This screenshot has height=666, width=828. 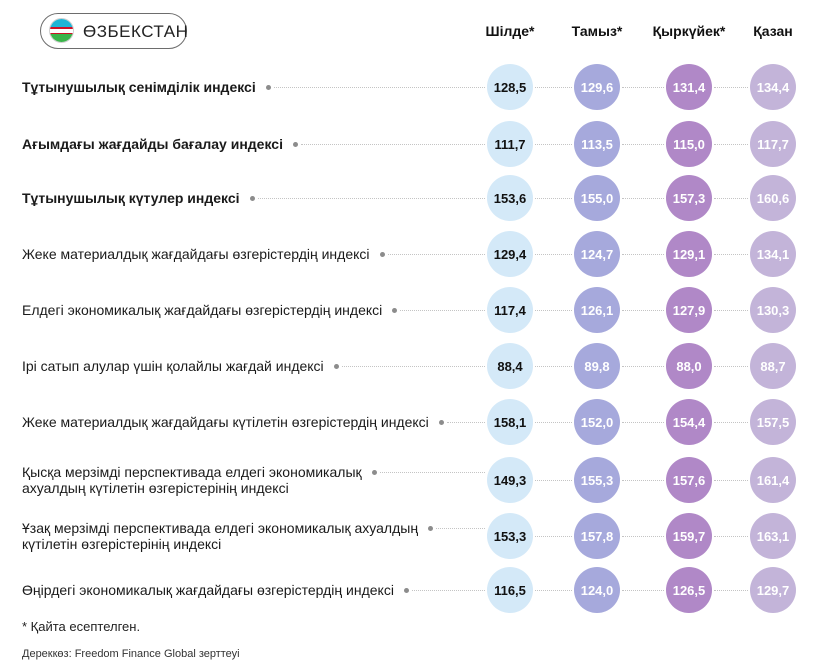 What do you see at coordinates (510, 422) in the screenshot?
I see `value-bubble: 158,1` at bounding box center [510, 422].